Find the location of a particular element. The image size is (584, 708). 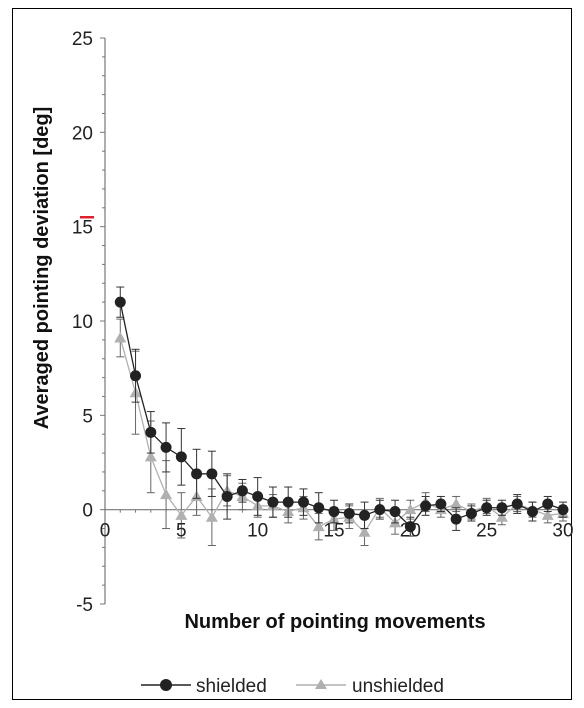

legend-item-unshielded: unshielded is located at coordinates (370, 686).